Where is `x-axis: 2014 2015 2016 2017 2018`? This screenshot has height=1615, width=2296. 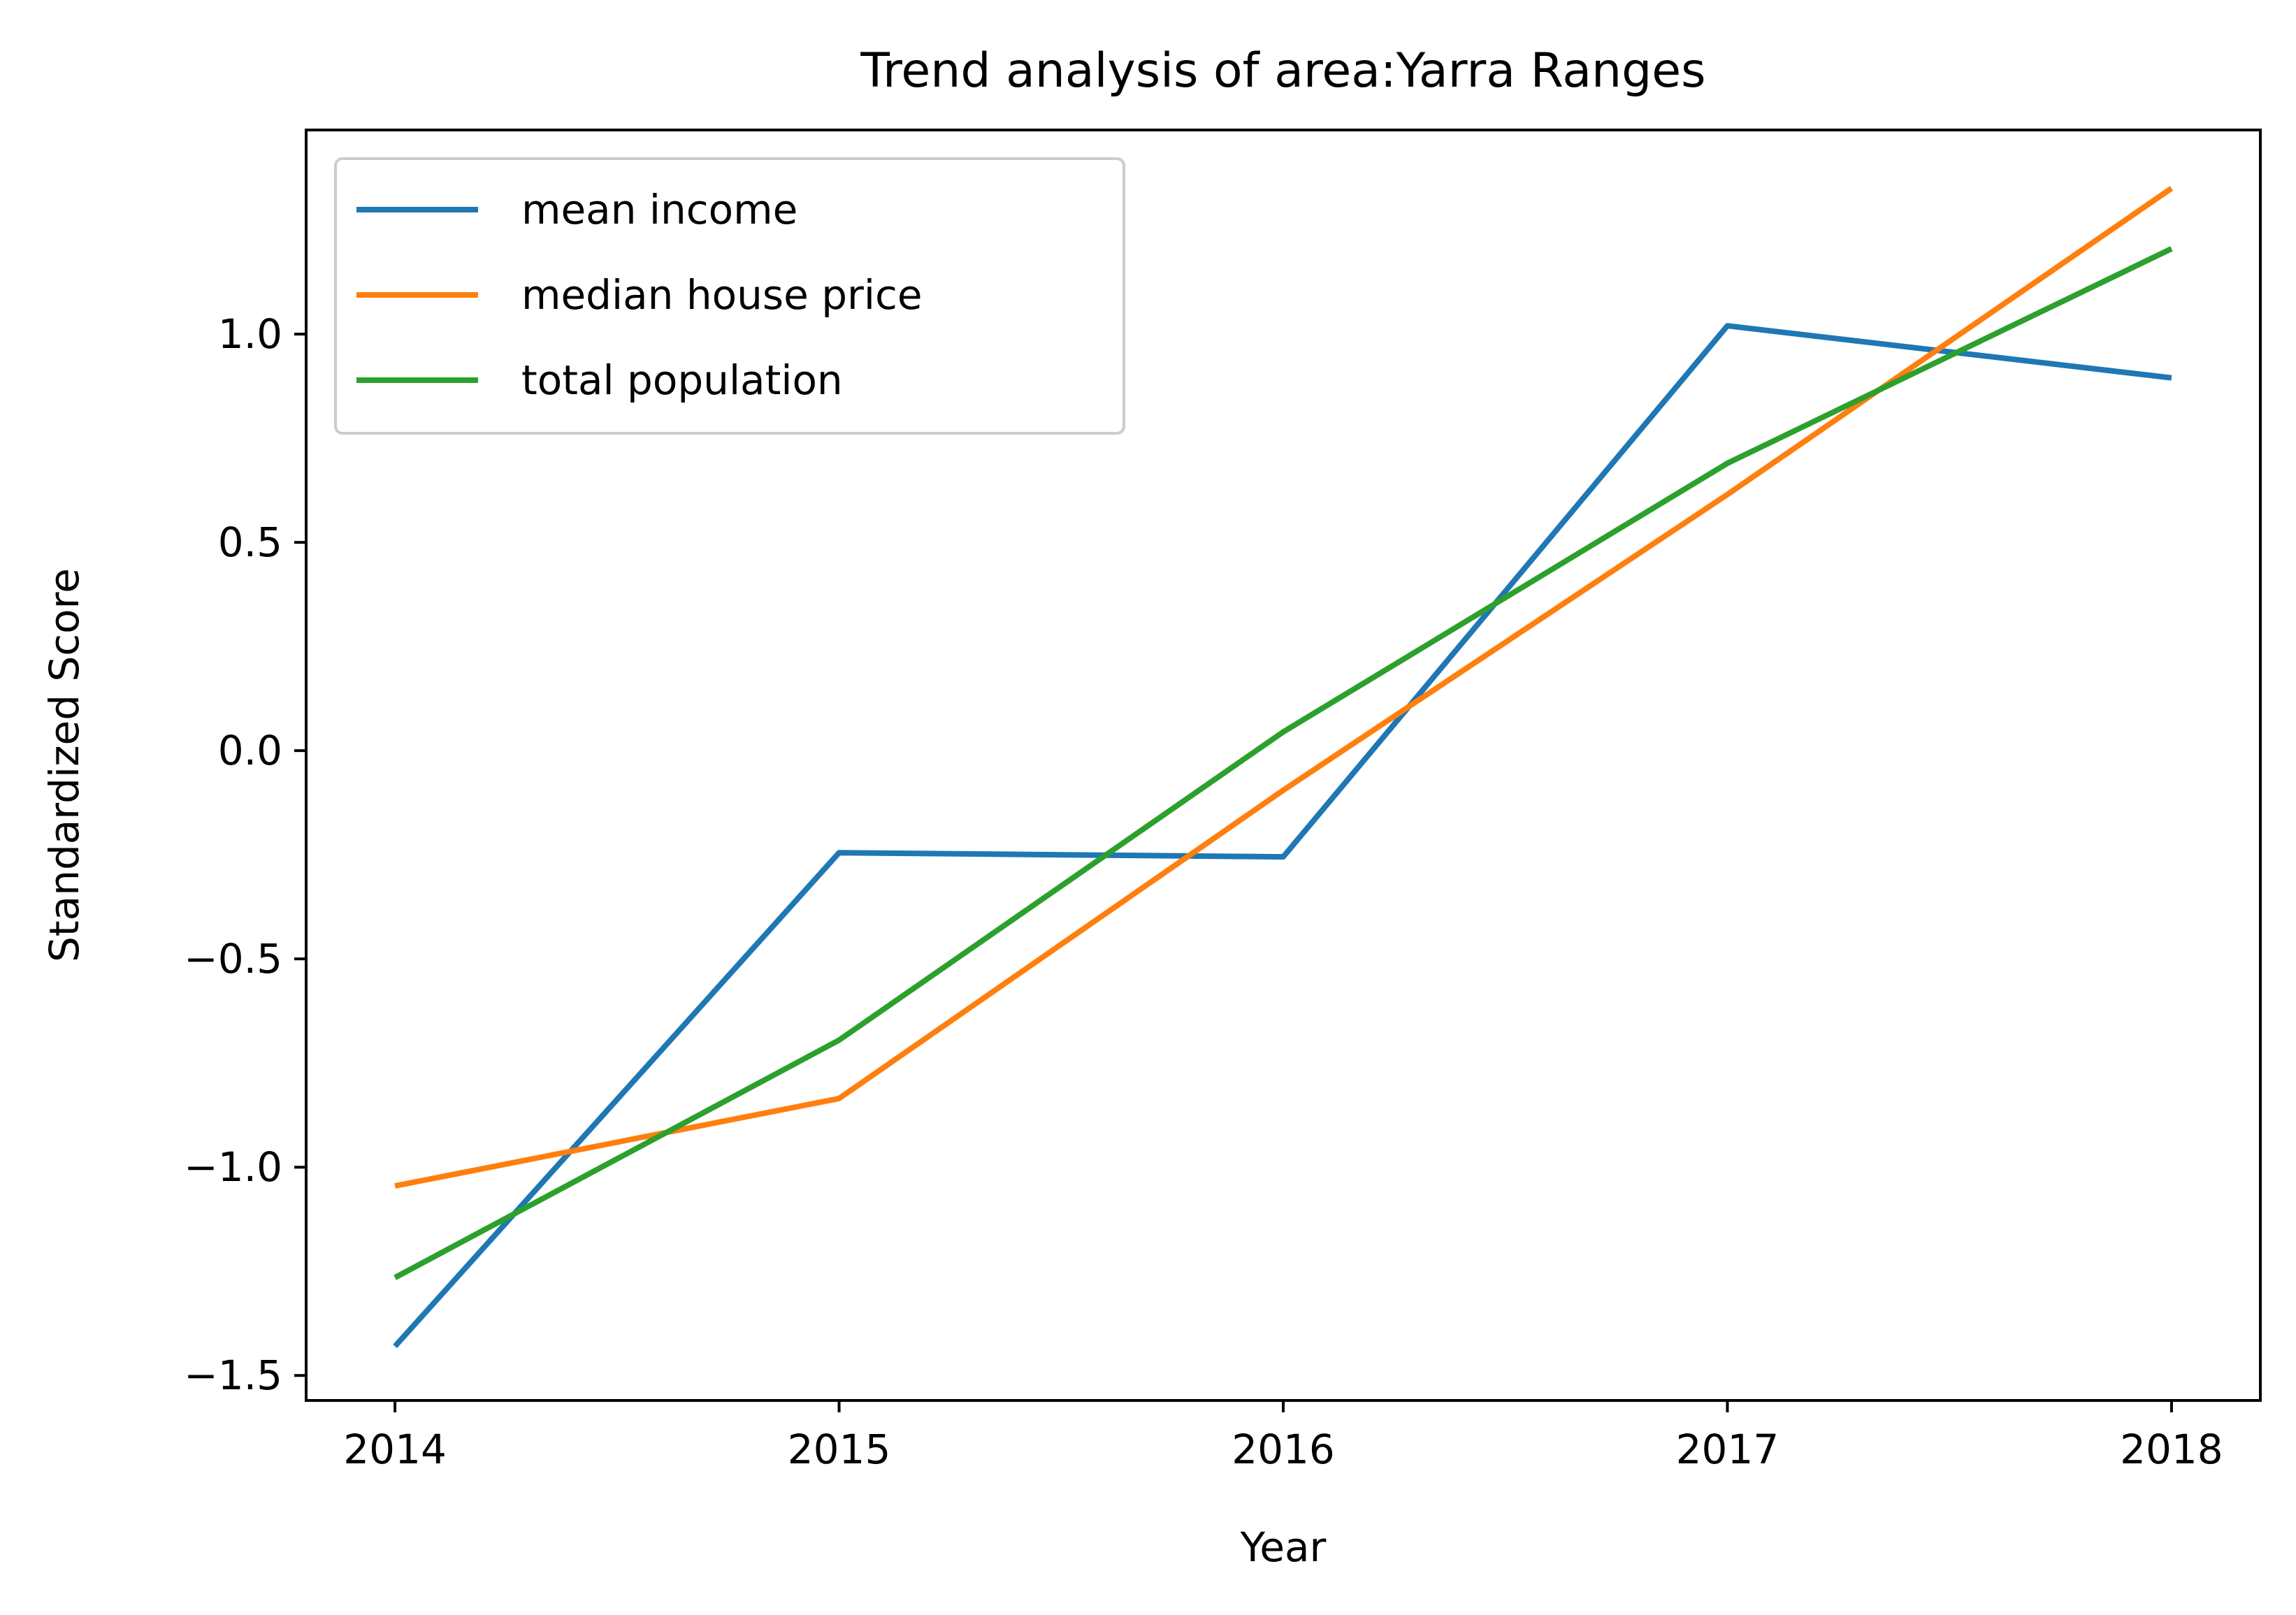
x-axis: 2014 2015 2016 2017 2018 is located at coordinates (1283, 1437).